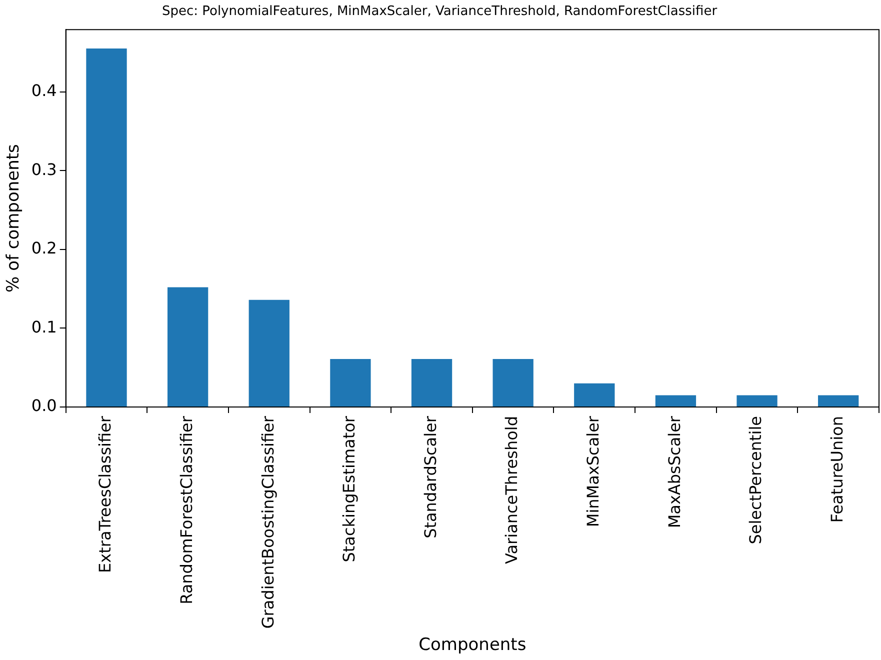 This screenshot has height=660, width=881. What do you see at coordinates (44, 326) in the screenshot?
I see `y-tick-label: 0.1` at bounding box center [44, 326].